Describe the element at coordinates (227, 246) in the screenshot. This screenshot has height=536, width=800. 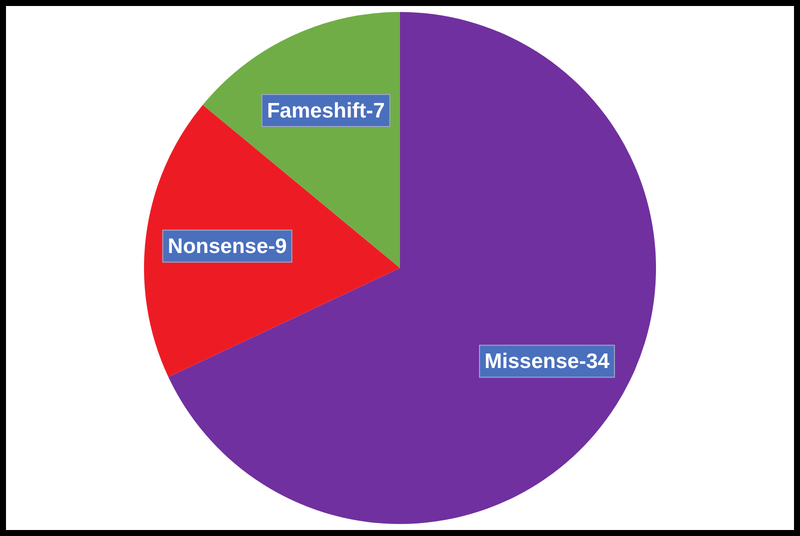
I see `slice-label: Nonsense-9` at that location.